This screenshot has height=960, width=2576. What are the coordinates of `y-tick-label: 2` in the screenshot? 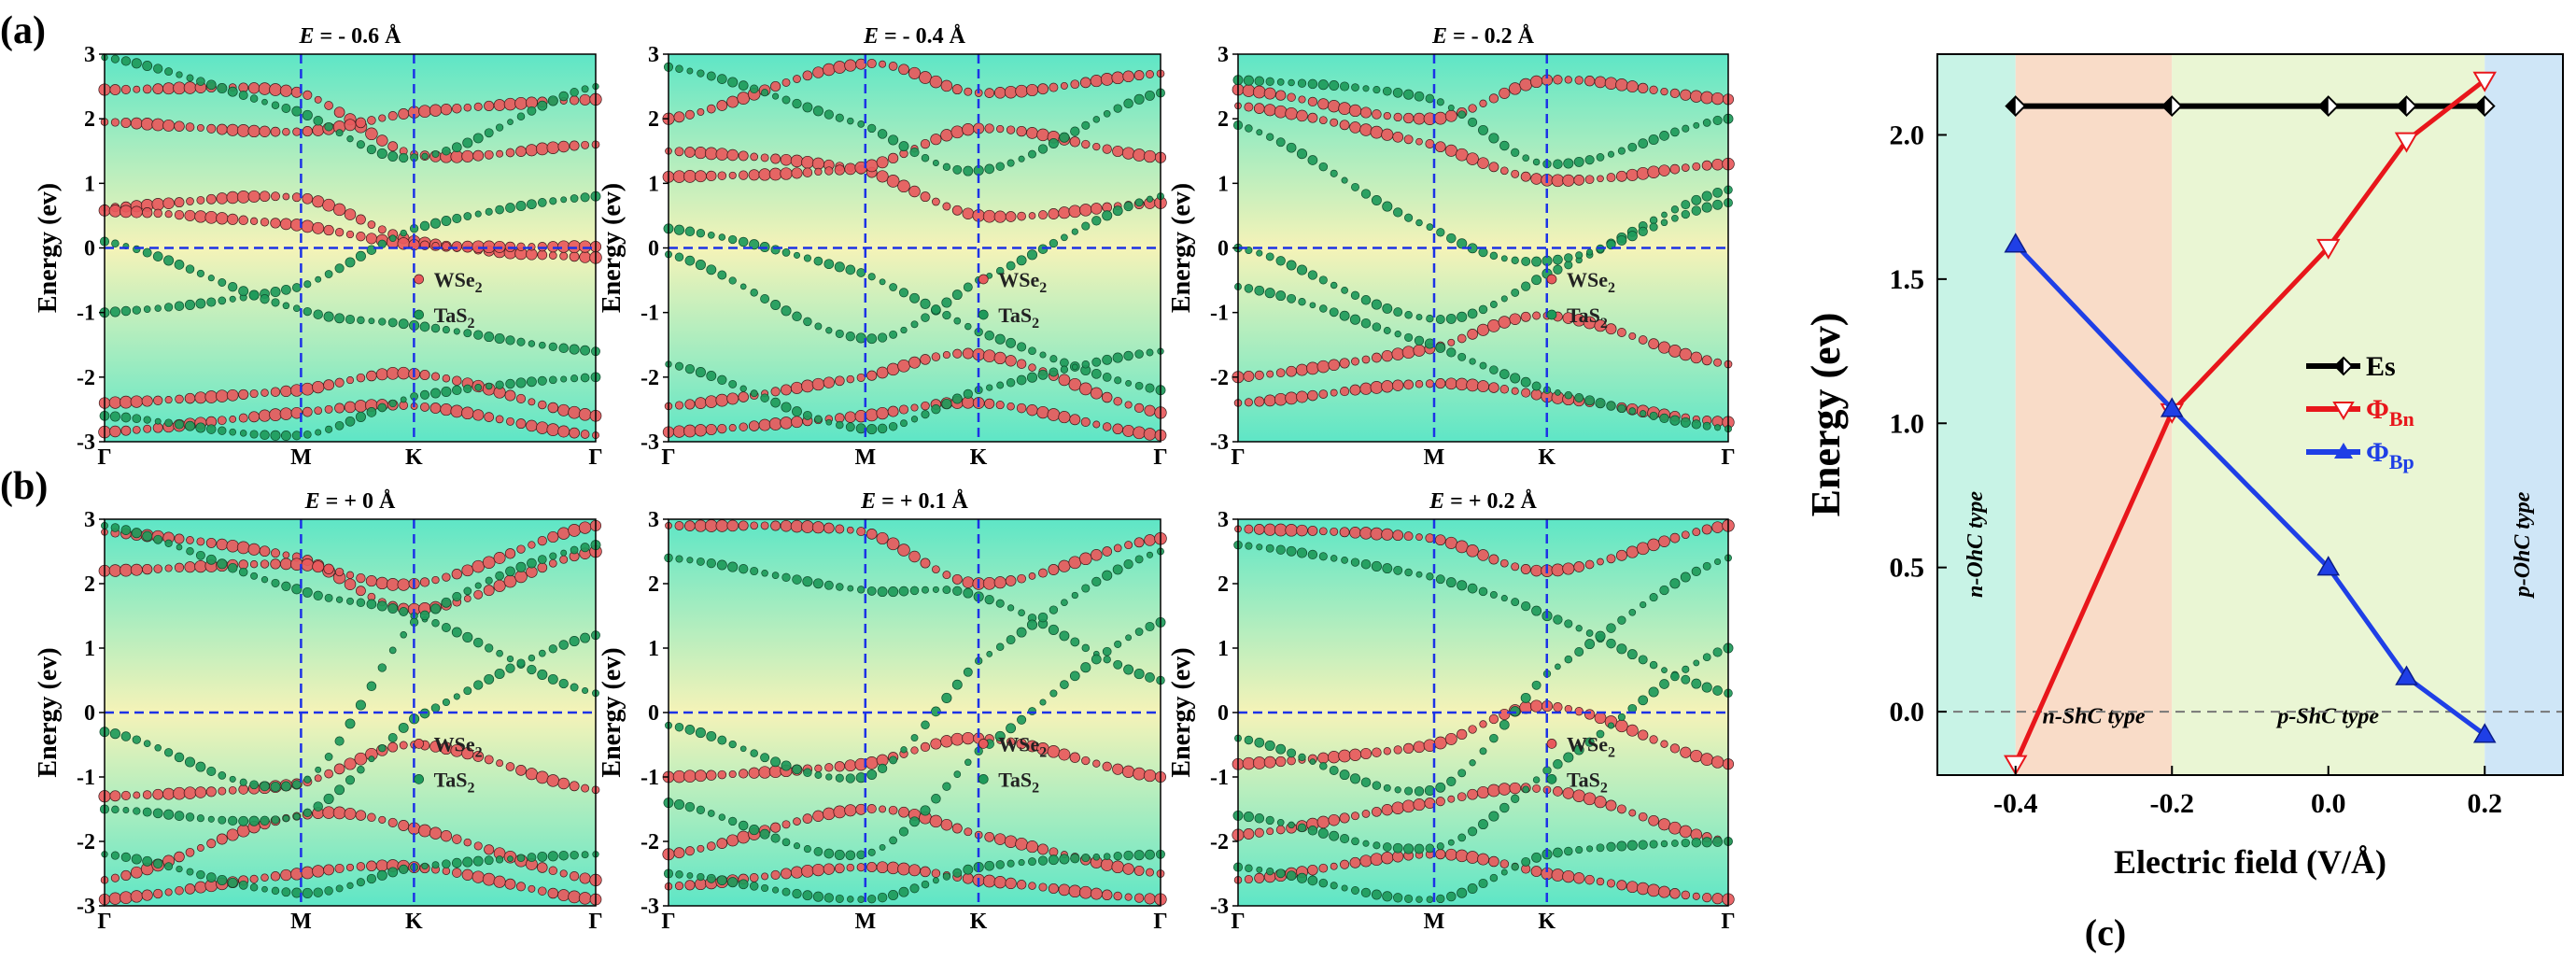 It's located at (89, 584).